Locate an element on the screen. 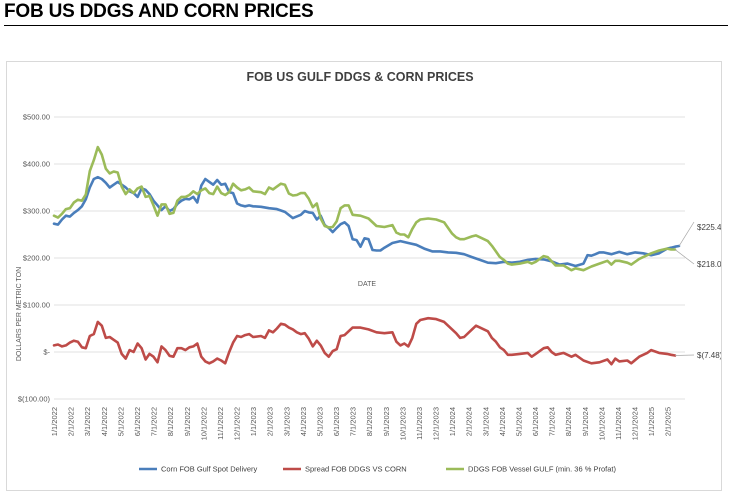 The width and height of the screenshot is (729, 499). data-label: $218.00 is located at coordinates (709, 264).